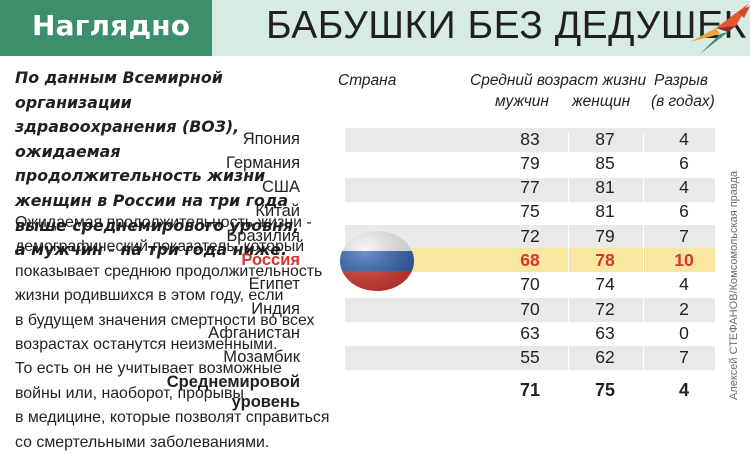 The image size is (750, 455). Describe the element at coordinates (605, 333) in the screenshot. I see `table-cell-women: 63` at that location.